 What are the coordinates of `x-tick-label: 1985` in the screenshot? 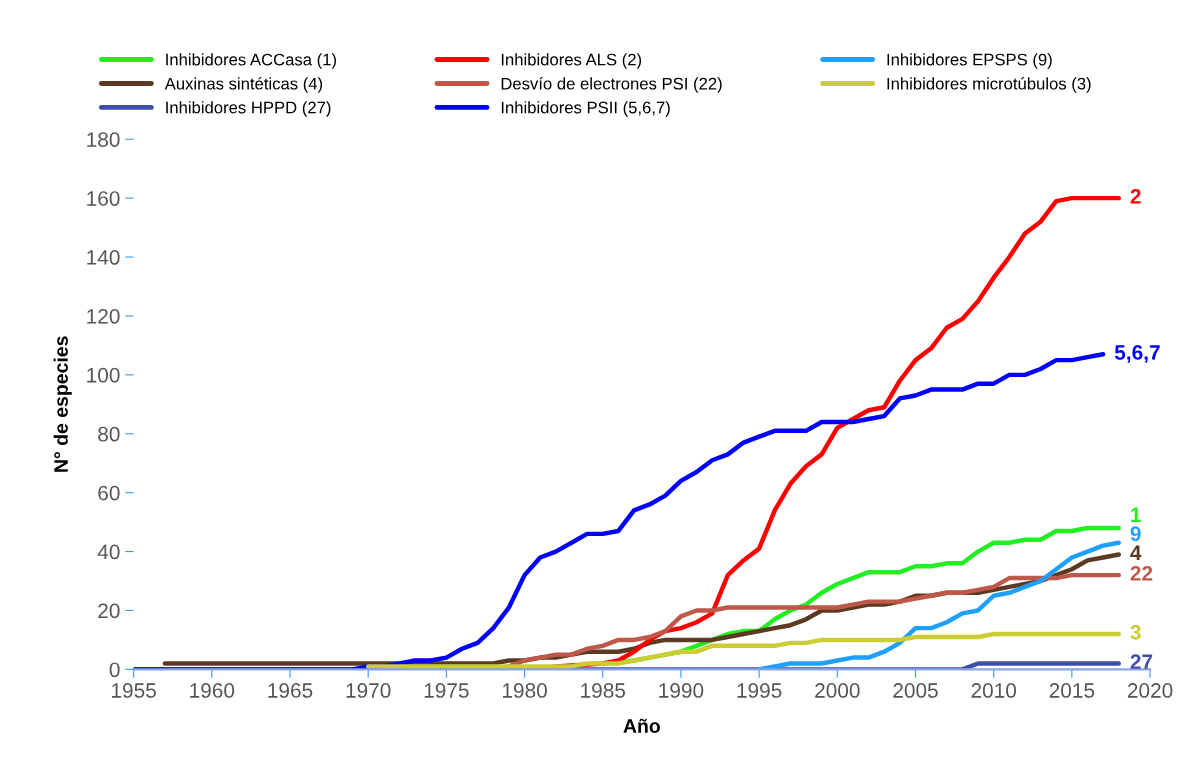 It's located at (603, 690).